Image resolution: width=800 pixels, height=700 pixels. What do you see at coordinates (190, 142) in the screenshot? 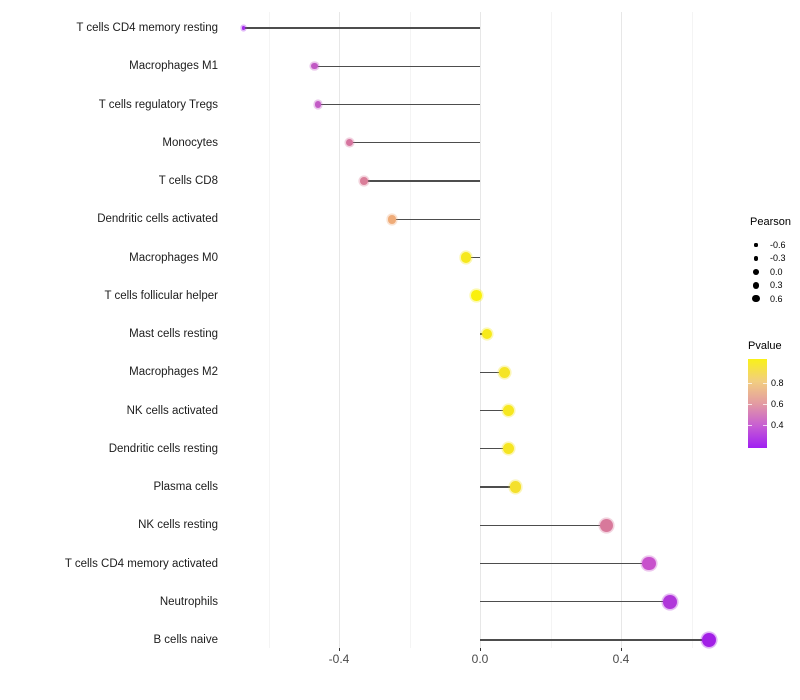
I see `y-axis-label: Monocytes` at bounding box center [190, 142].